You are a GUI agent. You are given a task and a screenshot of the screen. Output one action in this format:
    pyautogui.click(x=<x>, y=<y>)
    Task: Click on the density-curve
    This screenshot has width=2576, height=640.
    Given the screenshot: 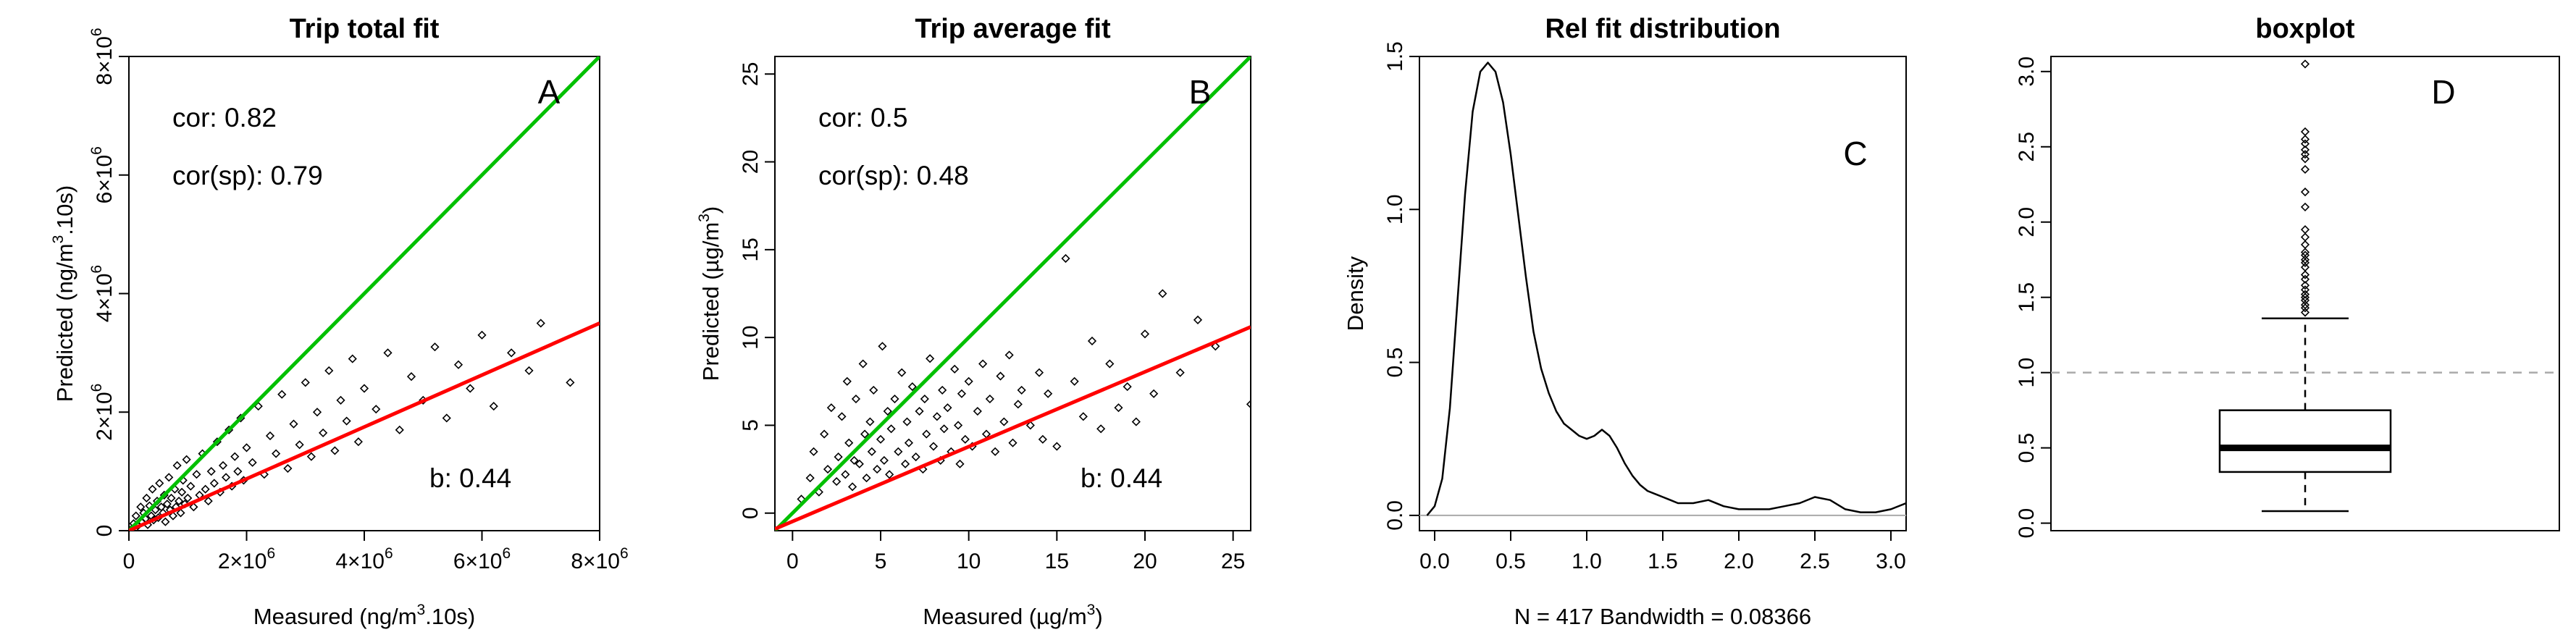 What is the action you would take?
    pyautogui.click(x=1666, y=289)
    